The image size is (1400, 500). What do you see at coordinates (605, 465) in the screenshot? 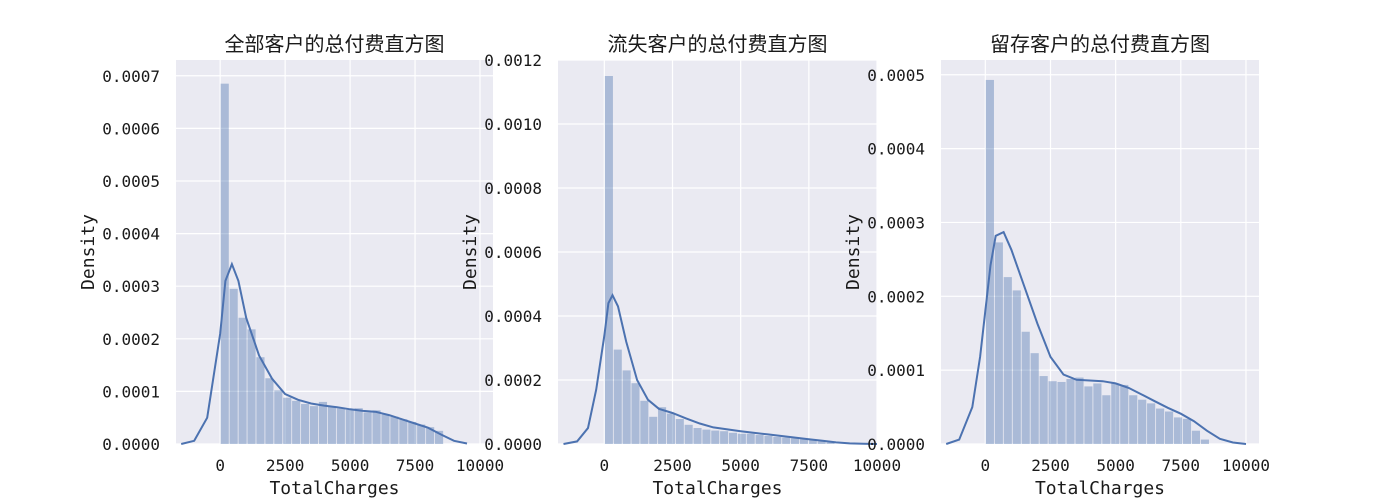
I see `x-tick-label: 0` at bounding box center [605, 465].